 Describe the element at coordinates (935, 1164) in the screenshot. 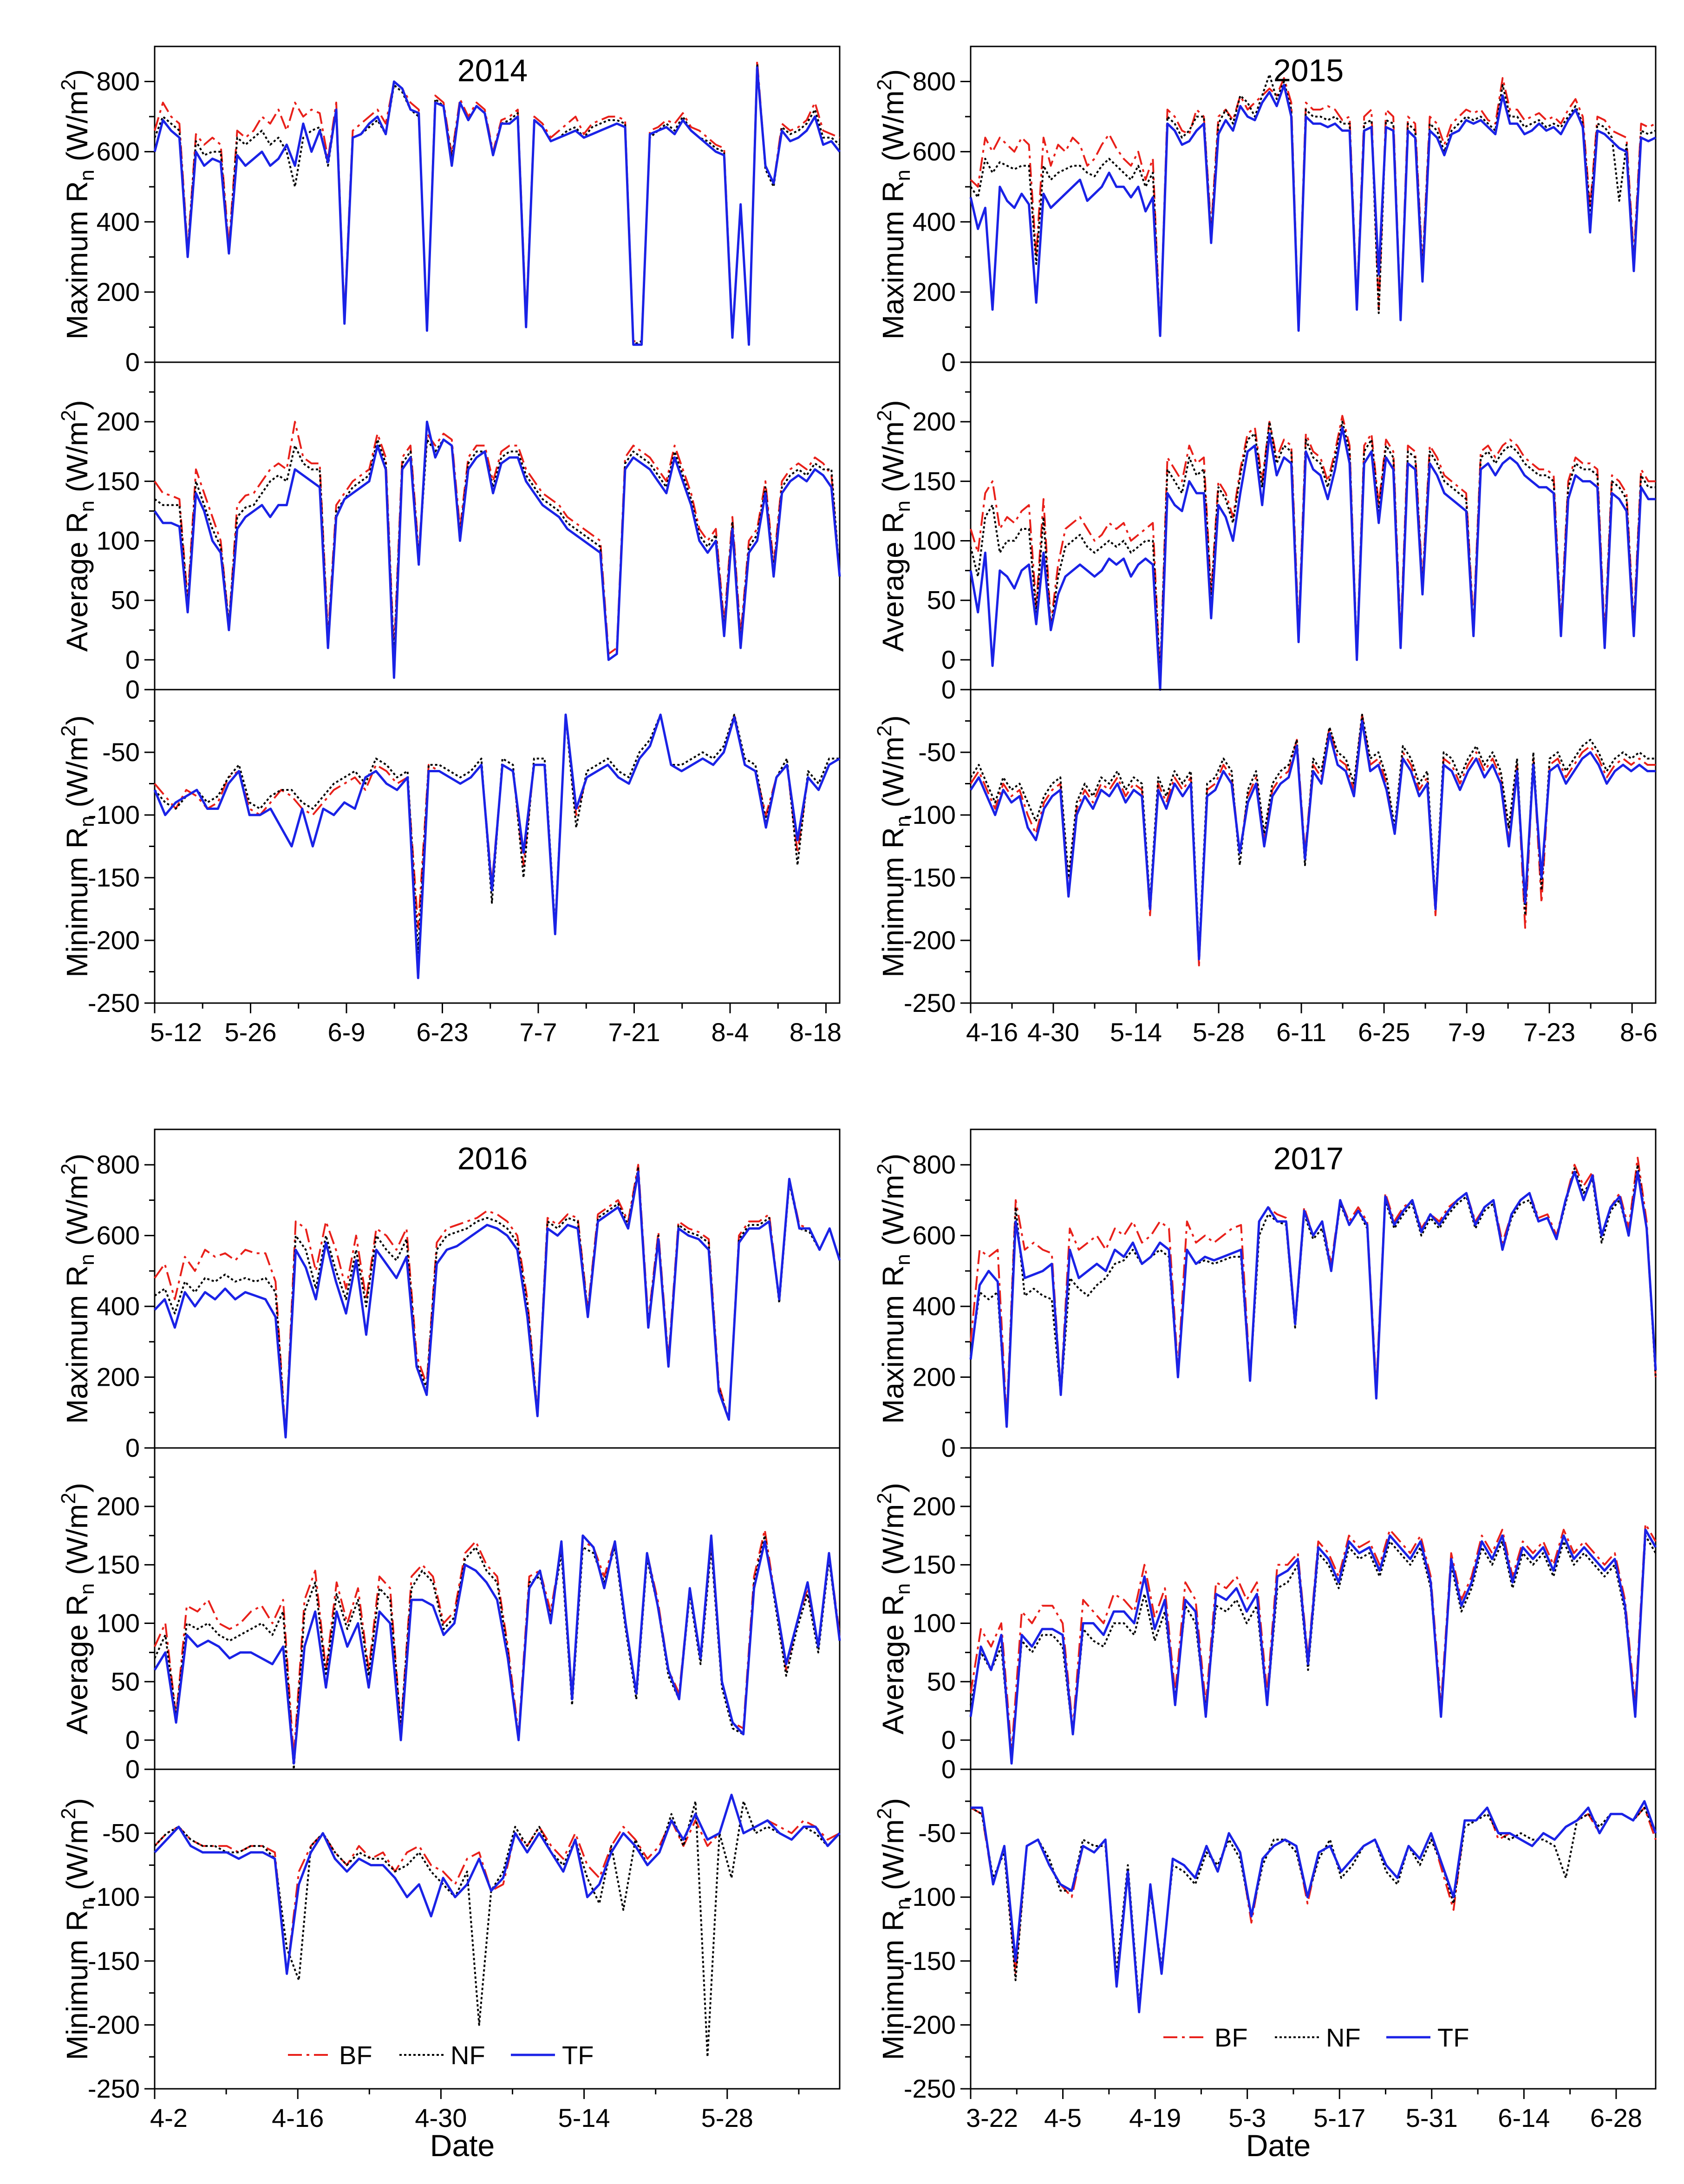

I see `y-tick-label: 800` at that location.